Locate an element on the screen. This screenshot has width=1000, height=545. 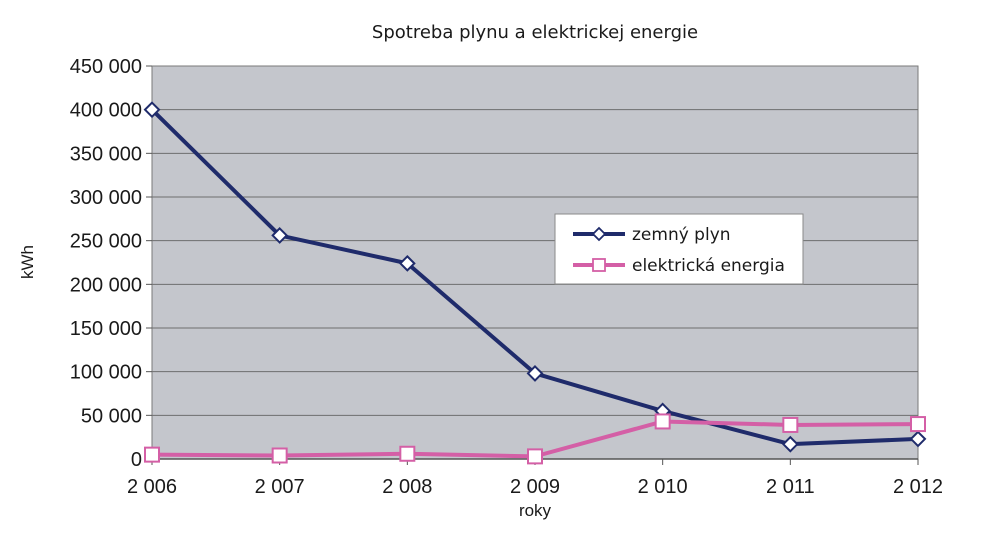
chart-title: Spotreba plynu a elektrickej energie is located at coordinates (535, 32).